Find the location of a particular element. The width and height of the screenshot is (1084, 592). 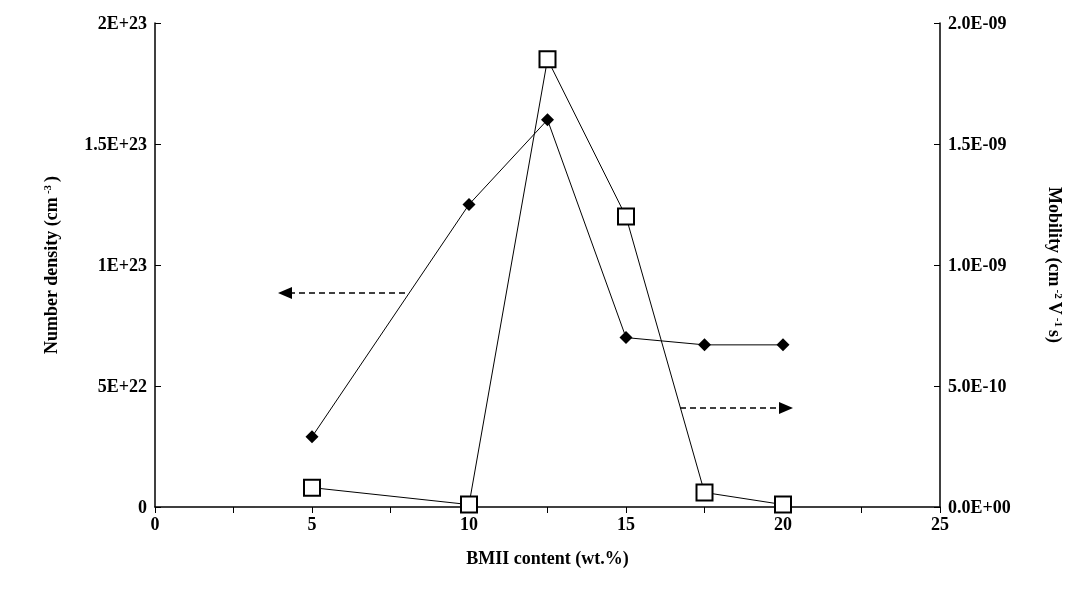

y2-tick-label: 5.0E-10 is located at coordinates (977, 386).